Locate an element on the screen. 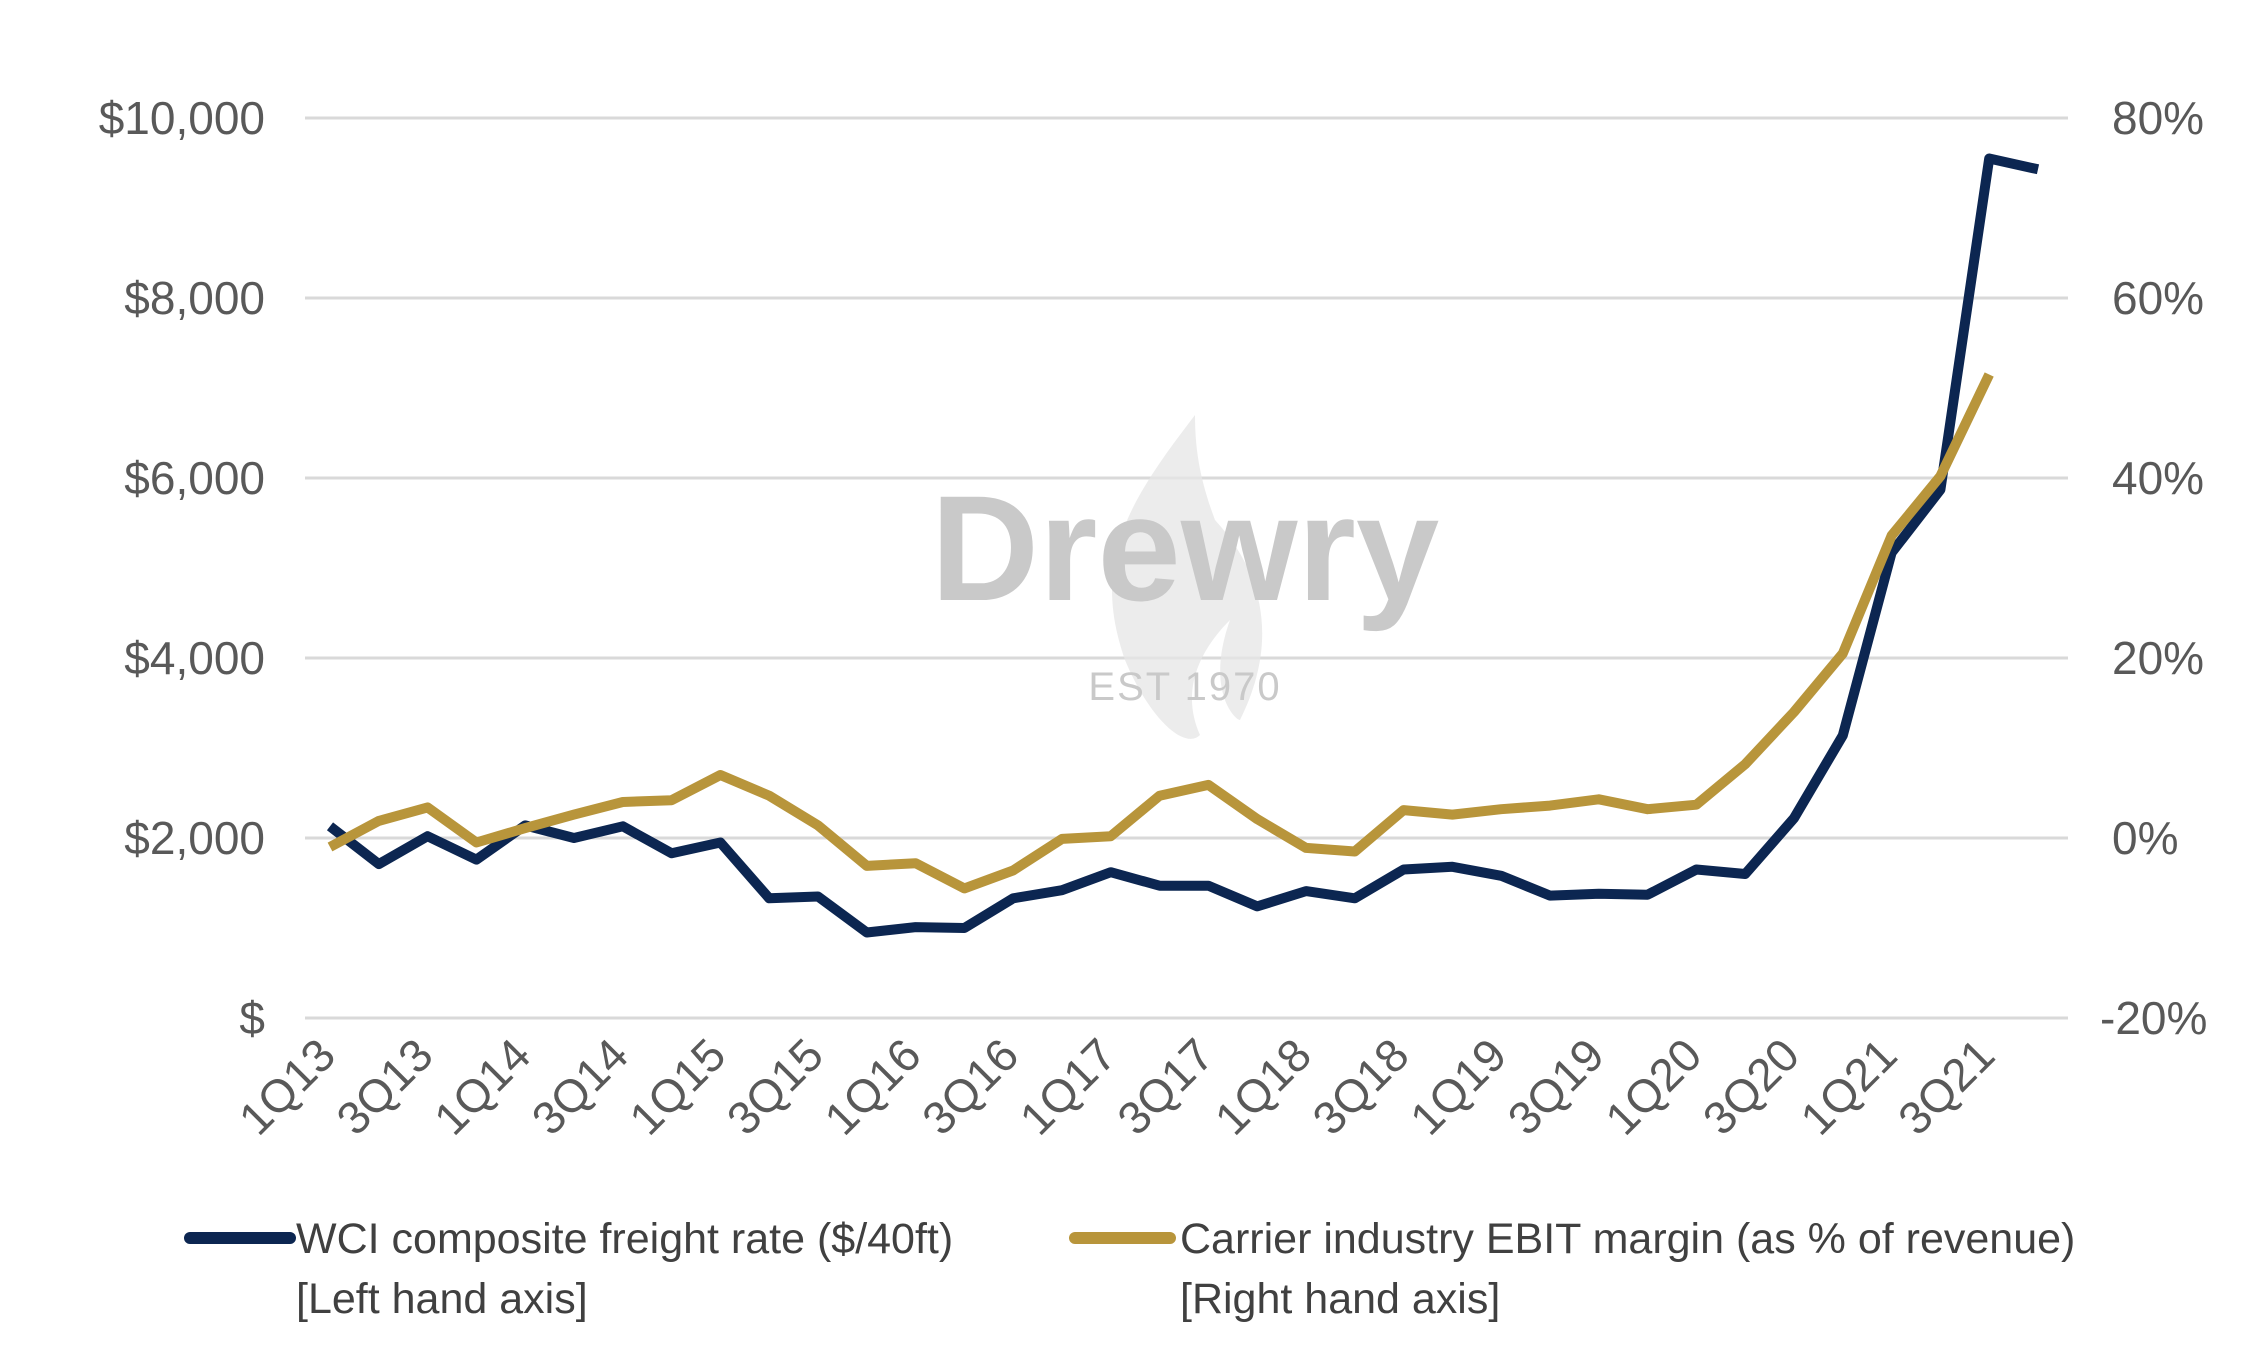 This screenshot has width=2268, height=1361. legend-note-wci: [Left hand axis] is located at coordinates (442, 1299).